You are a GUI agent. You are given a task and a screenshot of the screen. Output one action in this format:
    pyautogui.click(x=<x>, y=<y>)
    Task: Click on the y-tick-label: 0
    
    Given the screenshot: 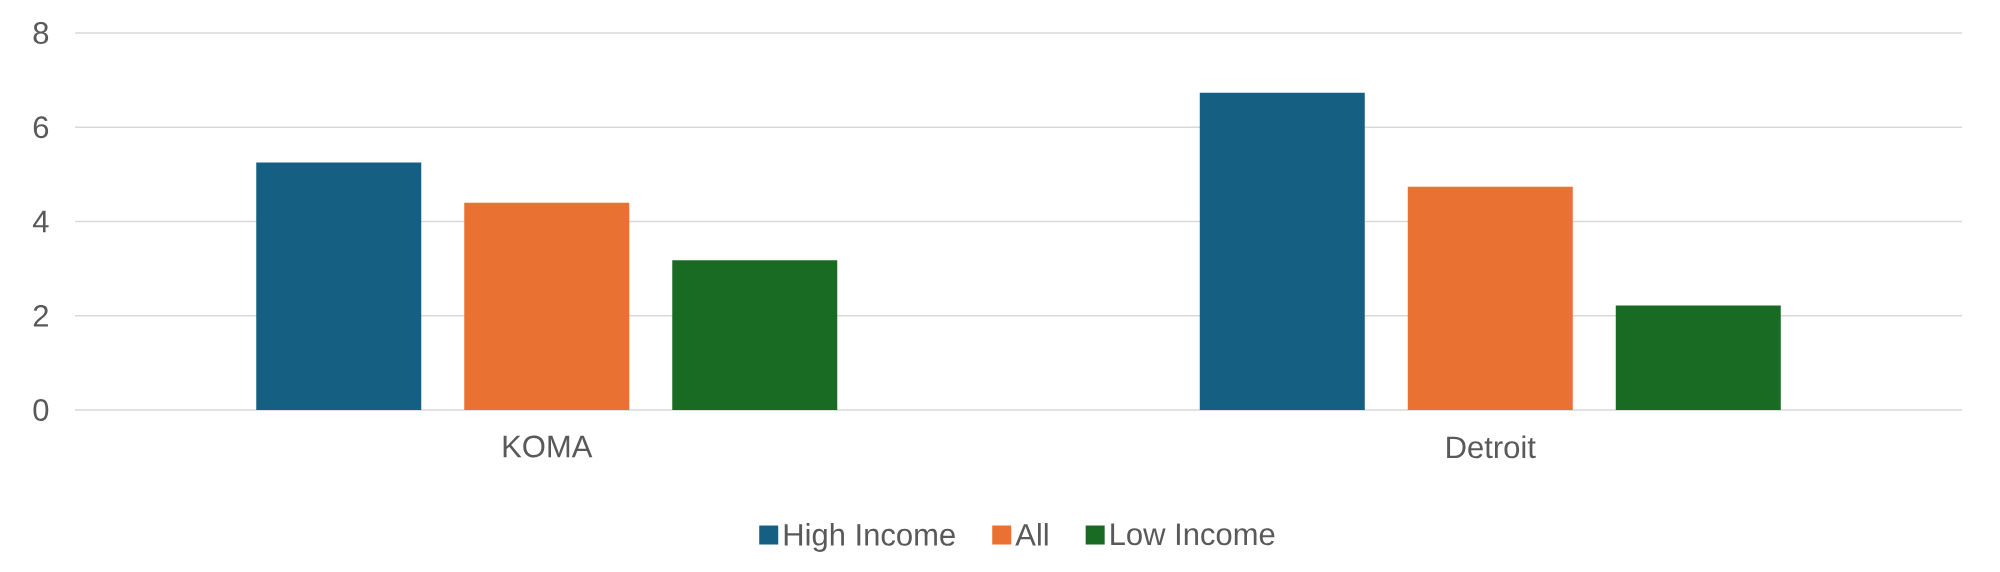 What is the action you would take?
    pyautogui.click(x=41, y=410)
    